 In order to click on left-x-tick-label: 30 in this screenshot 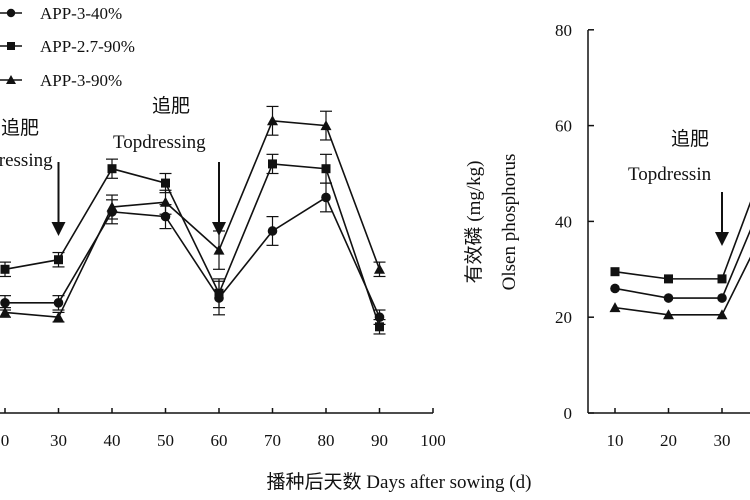, I will do `click(58, 440)`.